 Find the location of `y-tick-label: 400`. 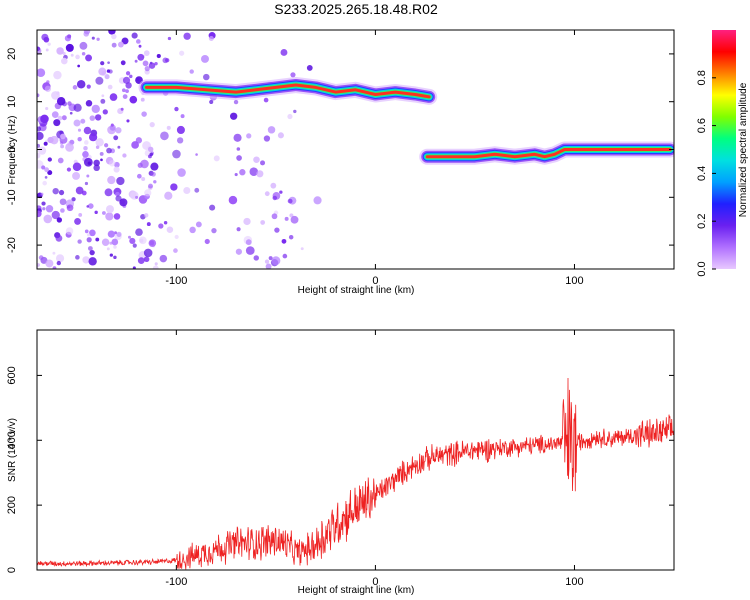

y-tick-label: 400 is located at coordinates (12, 440).